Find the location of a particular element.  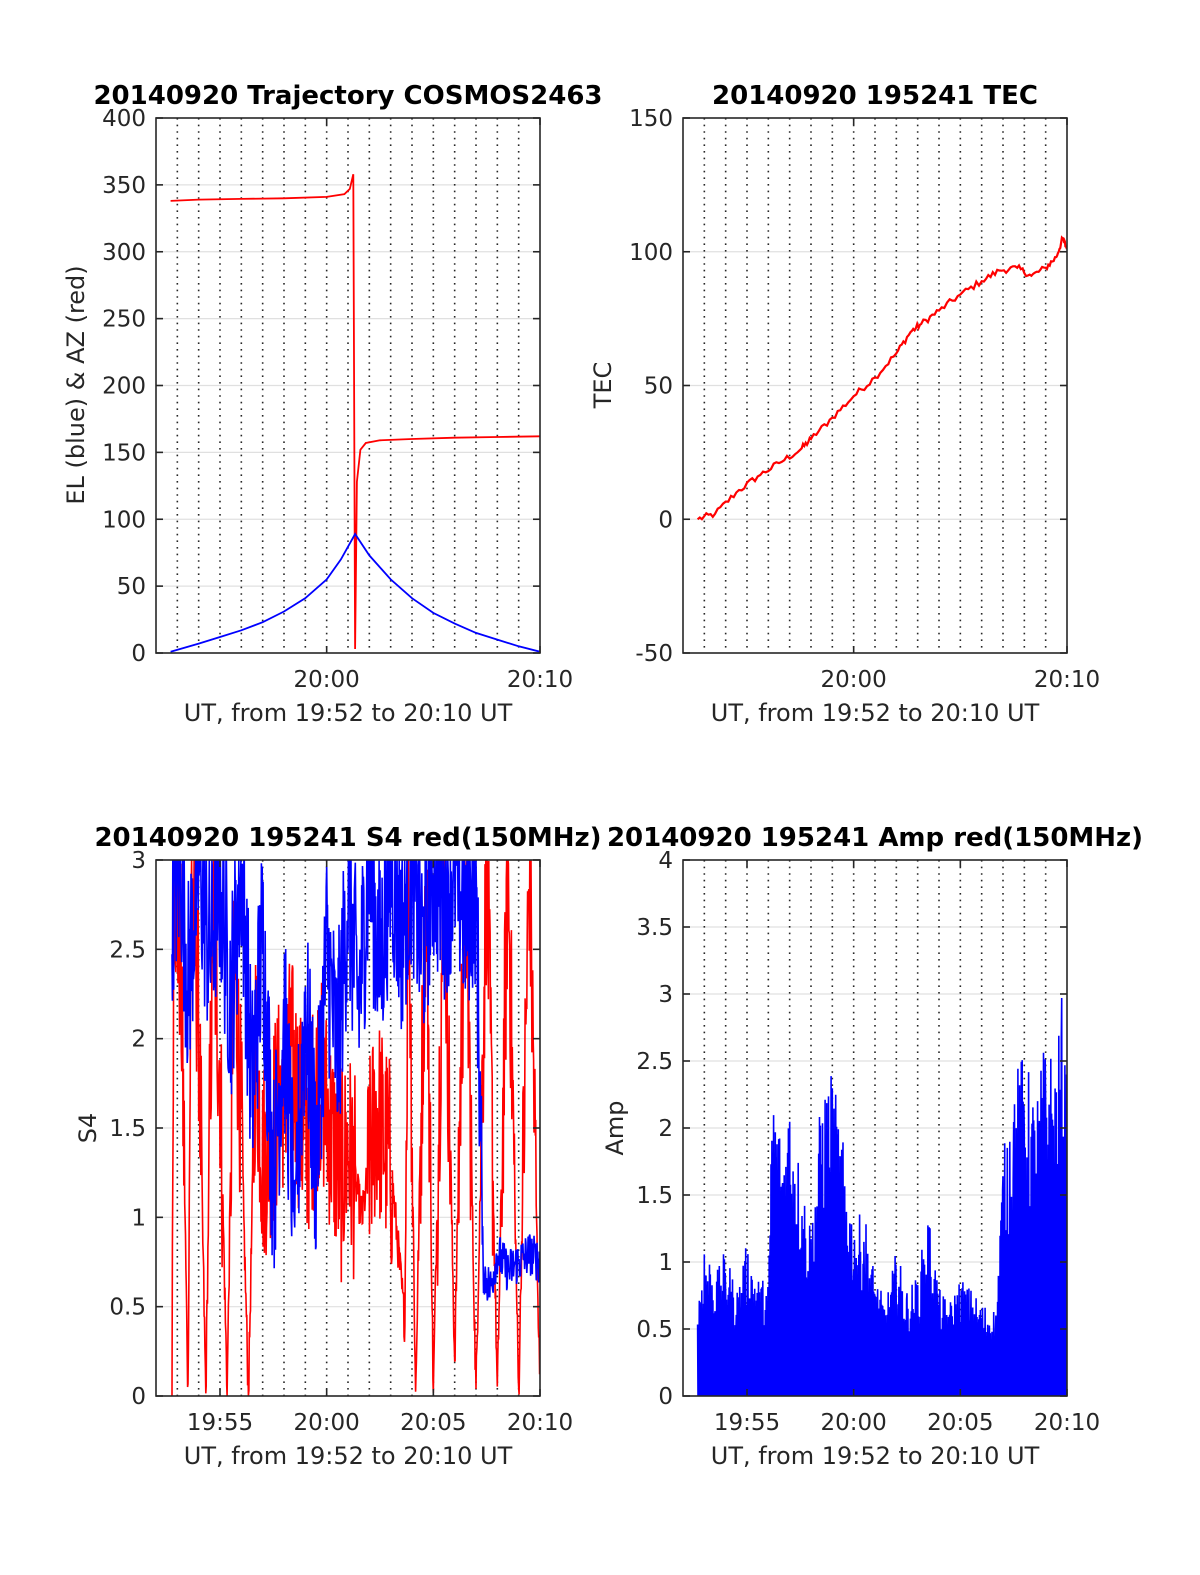

panel-tec-ticks: -50 0 50 100 150 20:00 20:10 is located at coordinates (864, 399).